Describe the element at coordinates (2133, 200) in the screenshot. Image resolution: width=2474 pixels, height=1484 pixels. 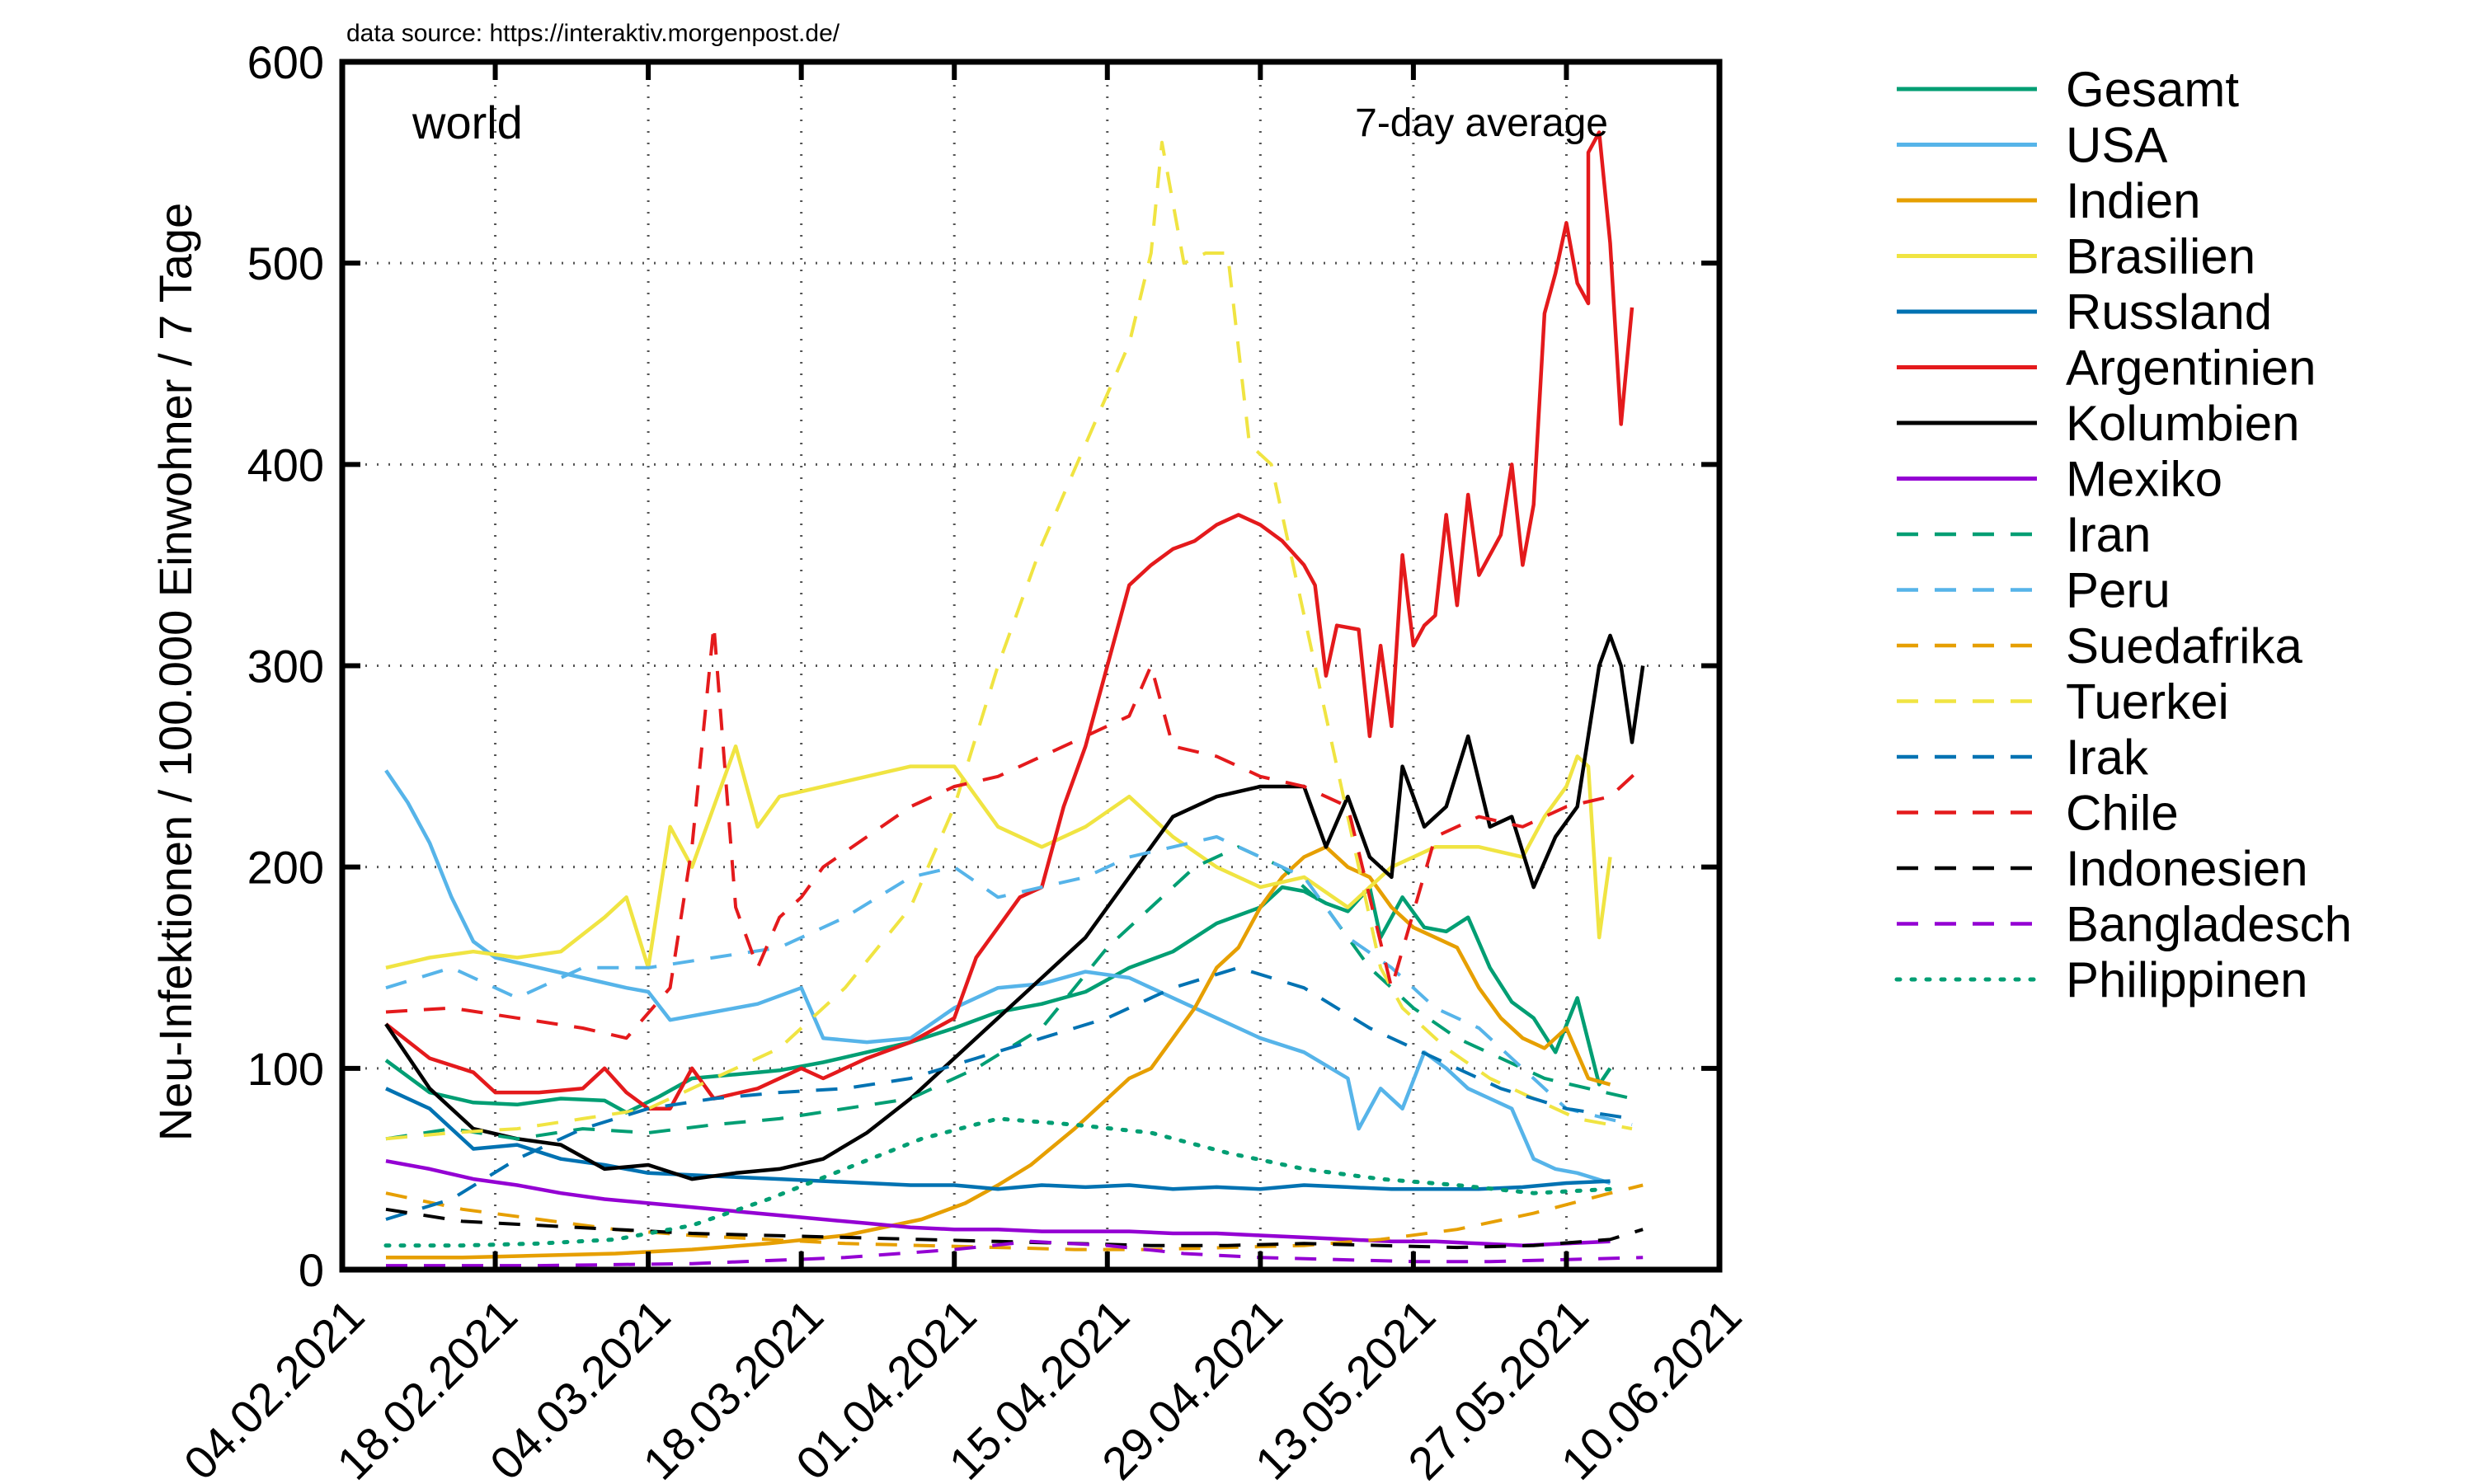
I see `legend-label-indien: Indien` at that location.